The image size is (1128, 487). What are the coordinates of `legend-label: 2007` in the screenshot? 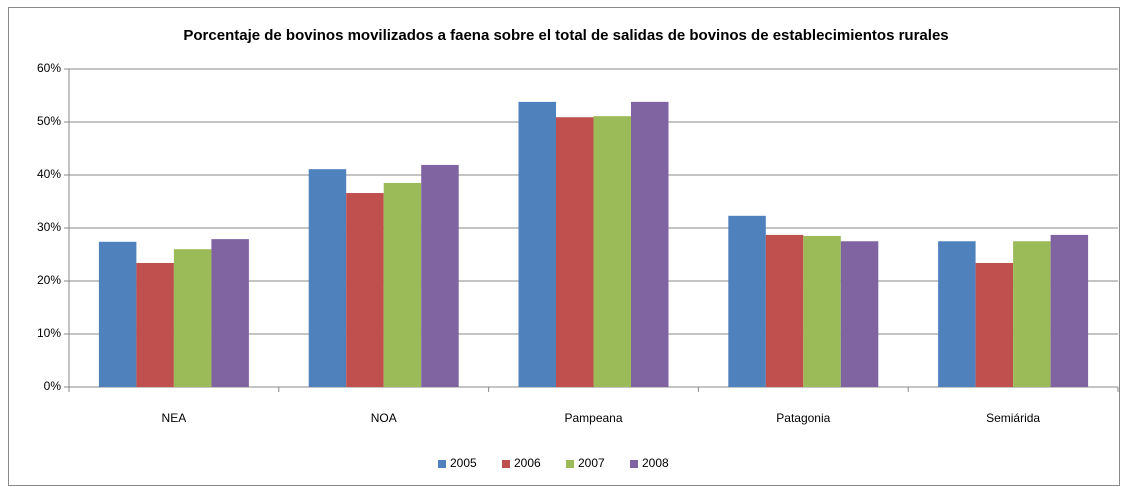 It's located at (591, 463).